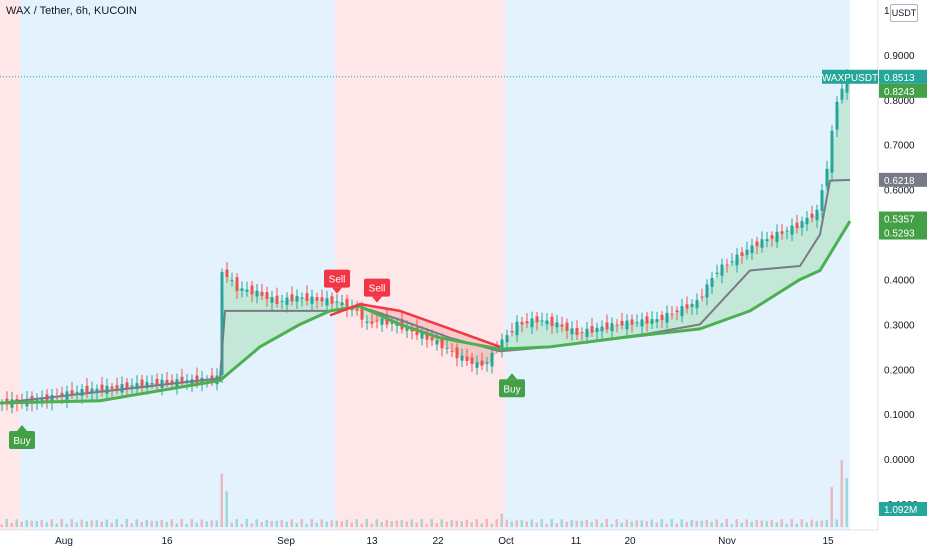  What do you see at coordinates (64, 541) in the screenshot?
I see `x-tick-label: Aug` at bounding box center [64, 541].